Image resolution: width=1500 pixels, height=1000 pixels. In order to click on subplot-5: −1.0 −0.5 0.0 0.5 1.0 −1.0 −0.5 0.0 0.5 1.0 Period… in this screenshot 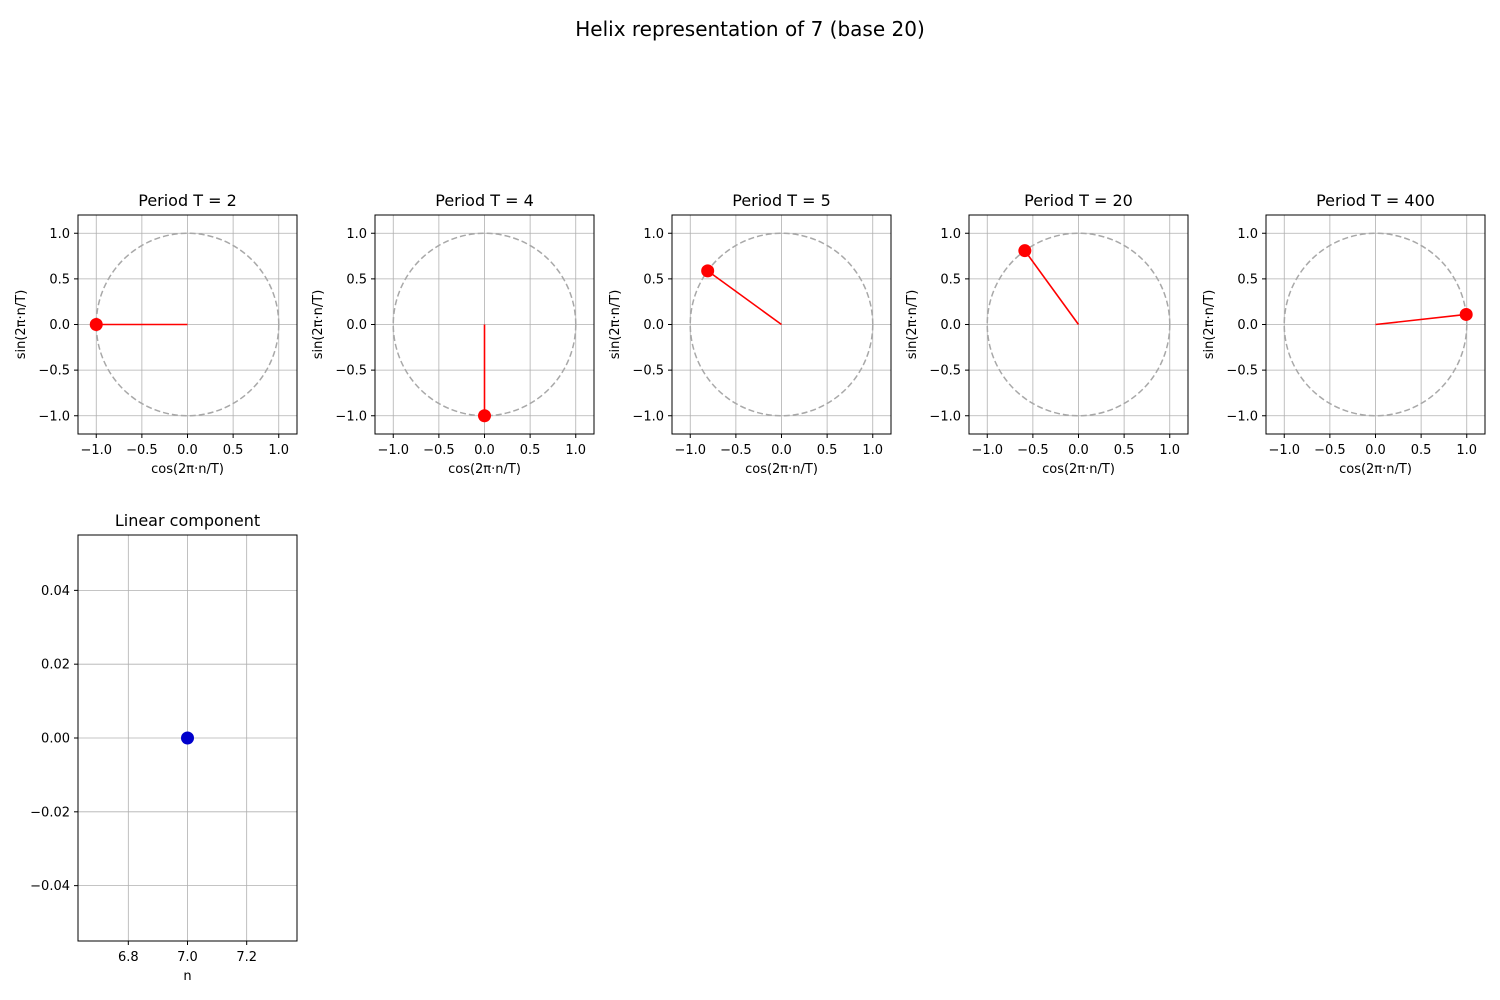, I will do `click(1344, 334)`.